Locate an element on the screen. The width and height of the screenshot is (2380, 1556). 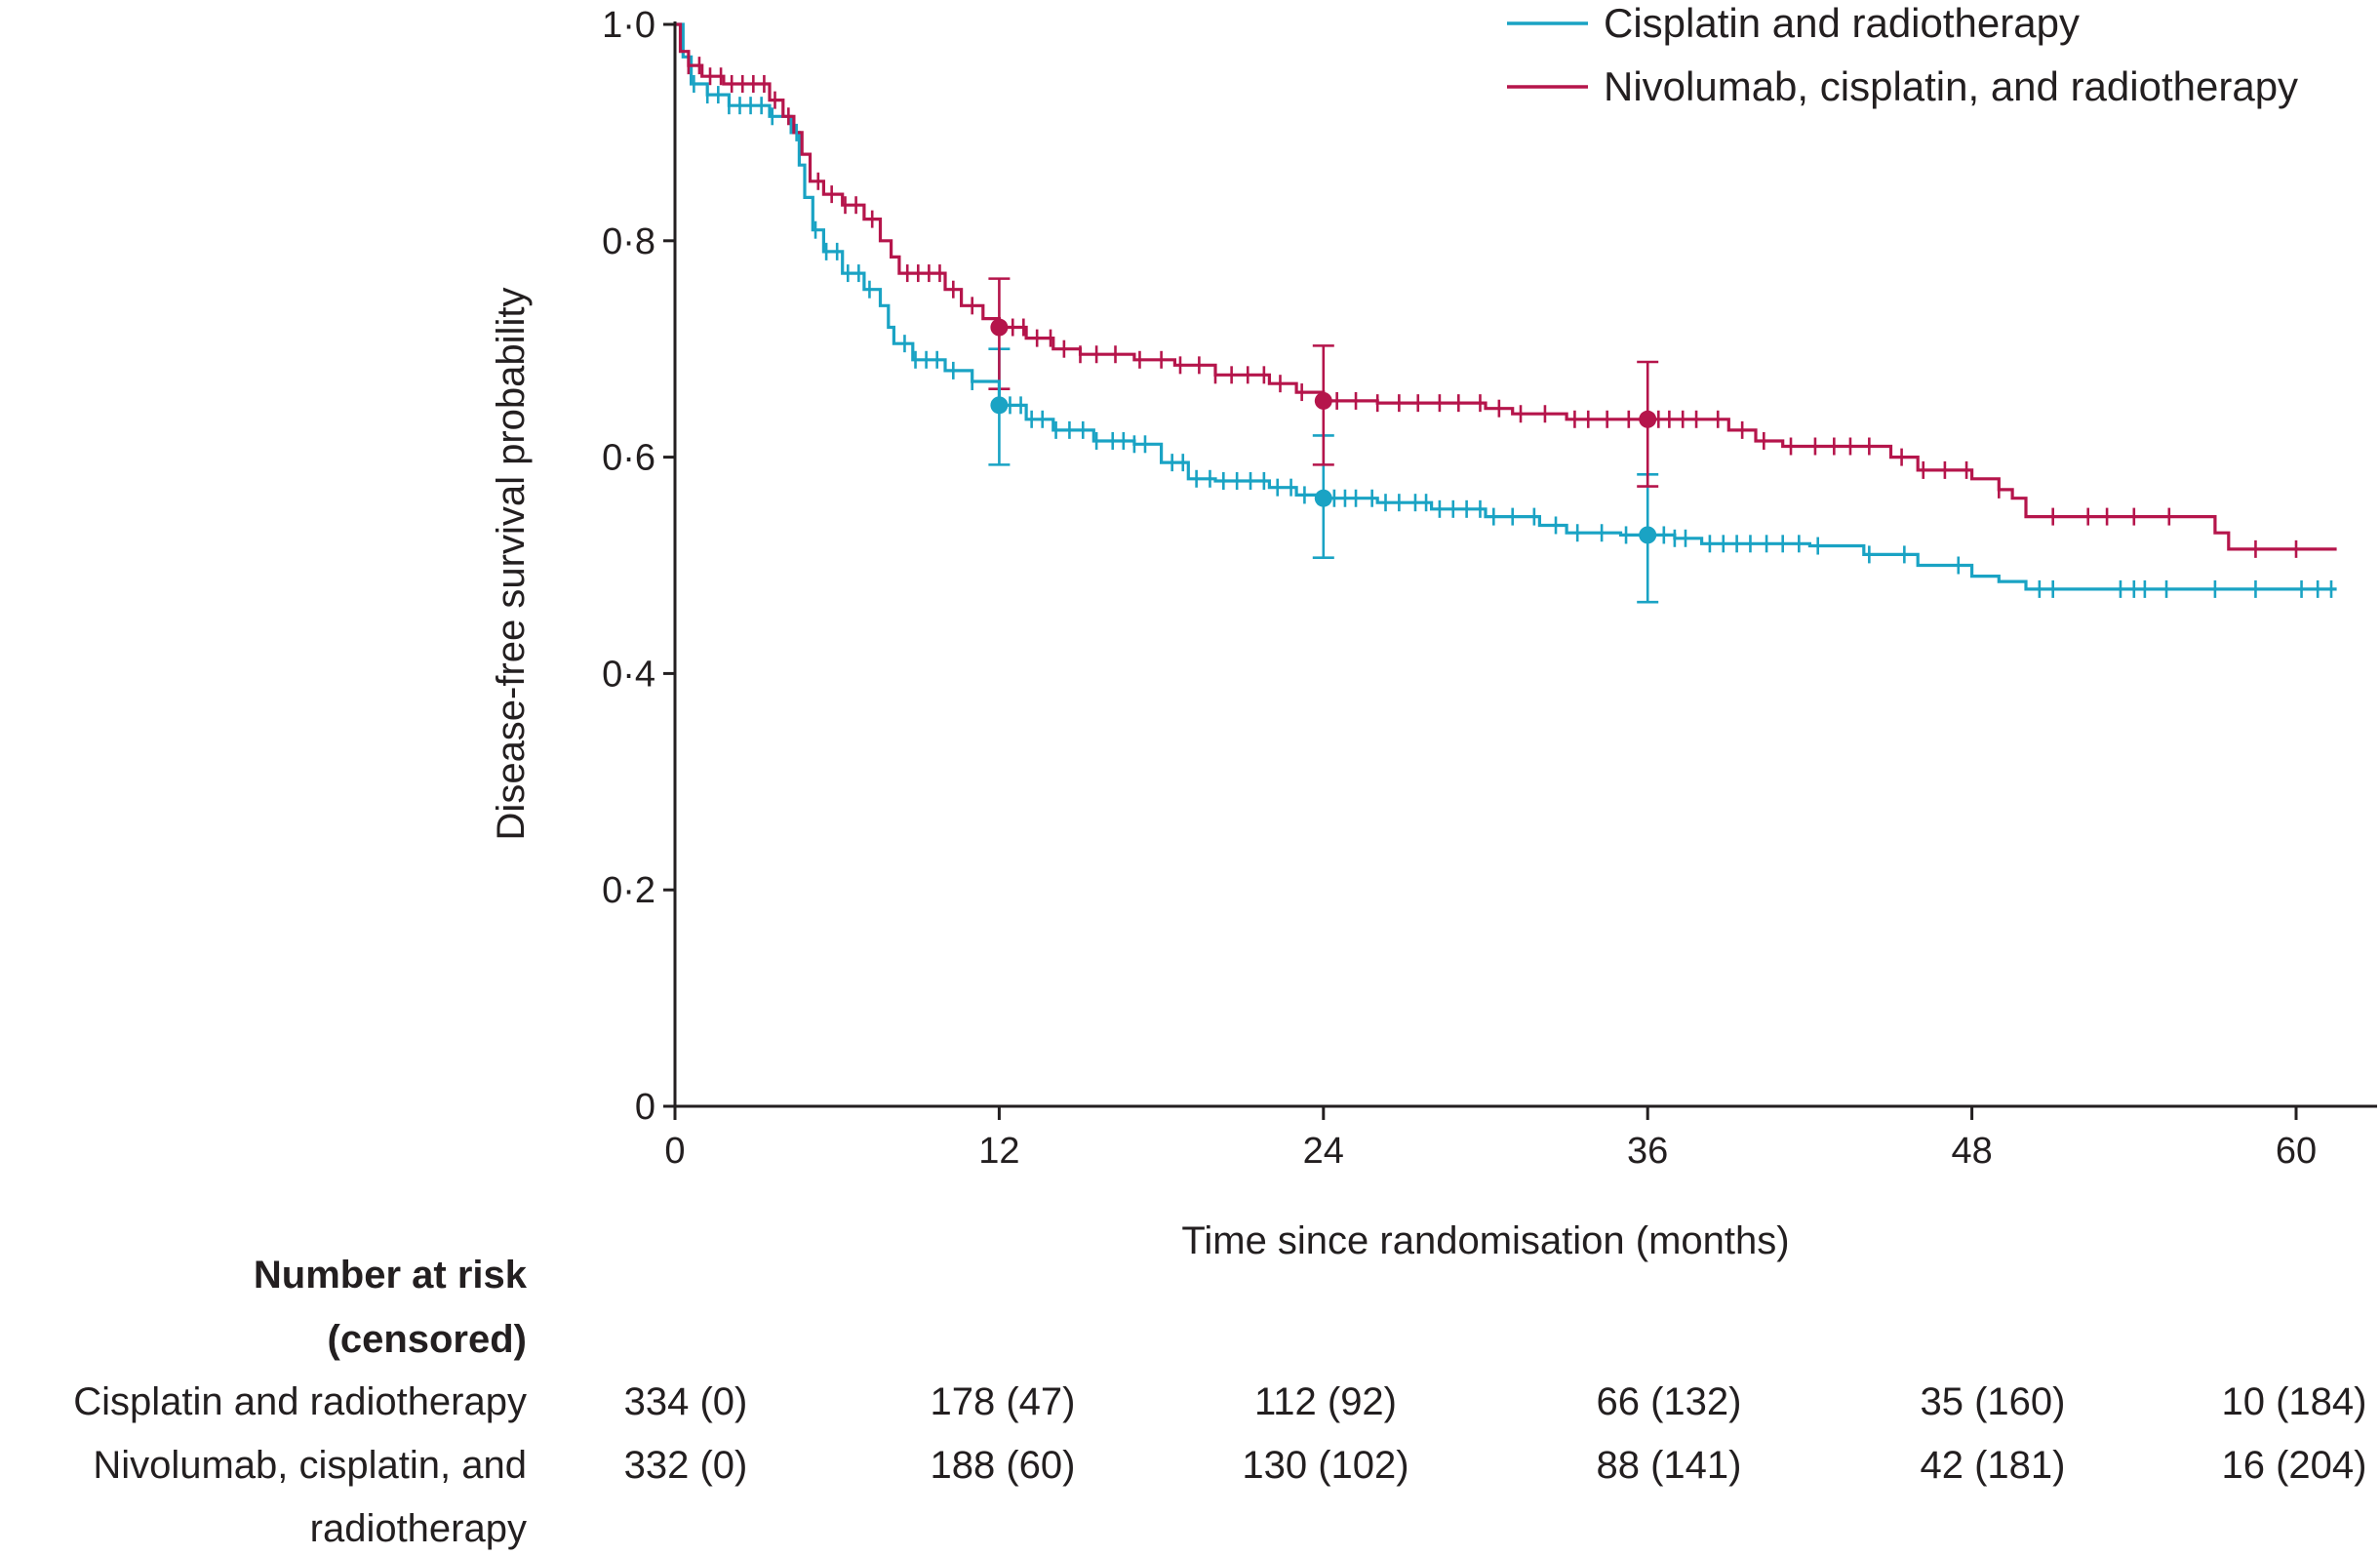
y-tick-label-1: 0·2 is located at coordinates (628, 890).